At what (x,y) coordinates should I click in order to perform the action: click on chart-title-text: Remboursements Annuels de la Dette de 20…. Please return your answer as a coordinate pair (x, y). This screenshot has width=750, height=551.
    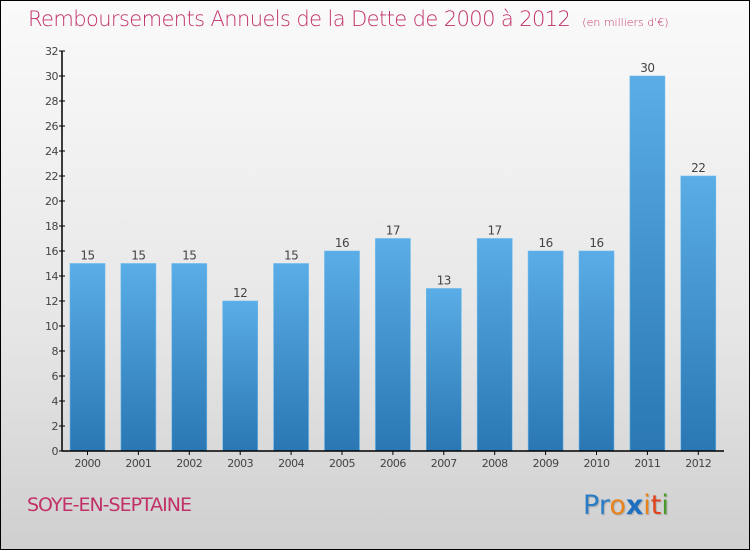
    Looking at the image, I should click on (299, 19).